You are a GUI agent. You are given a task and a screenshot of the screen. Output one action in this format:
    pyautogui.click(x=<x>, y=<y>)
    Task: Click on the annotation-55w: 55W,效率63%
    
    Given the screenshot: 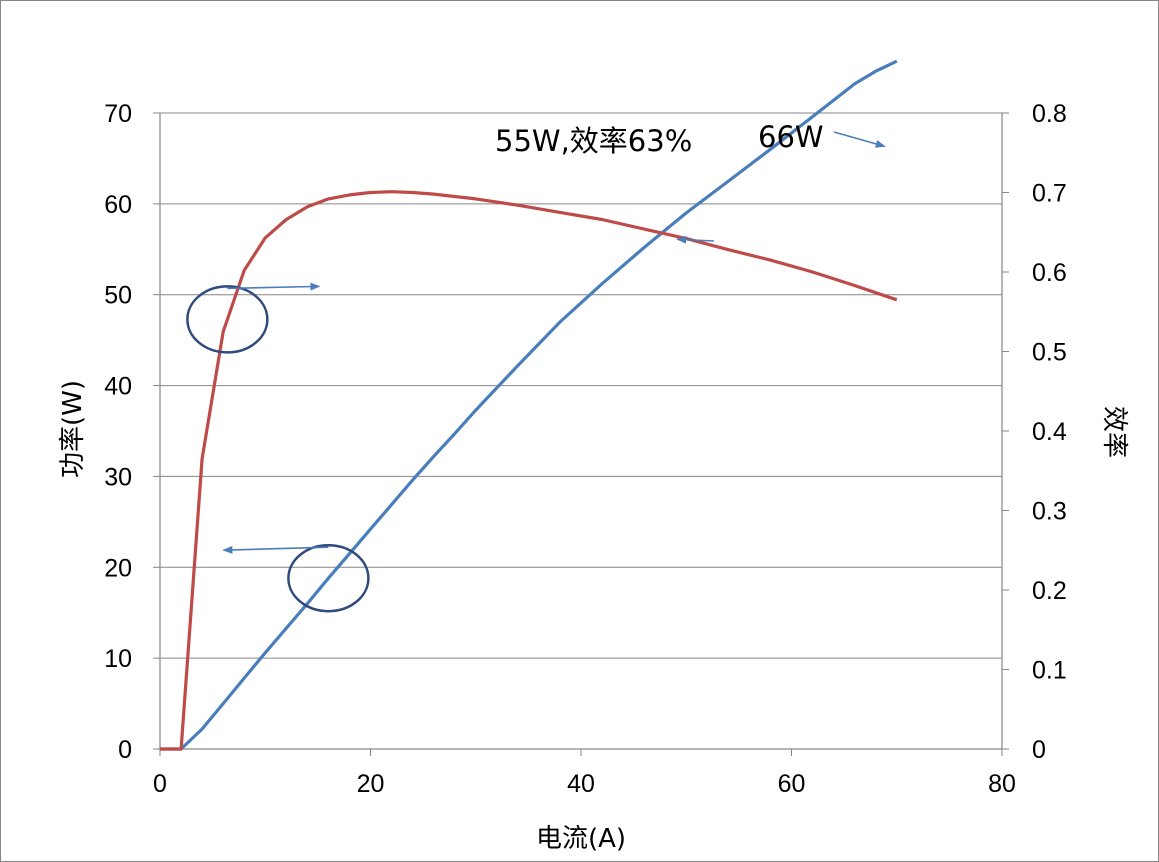 What is the action you would take?
    pyautogui.click(x=593, y=141)
    